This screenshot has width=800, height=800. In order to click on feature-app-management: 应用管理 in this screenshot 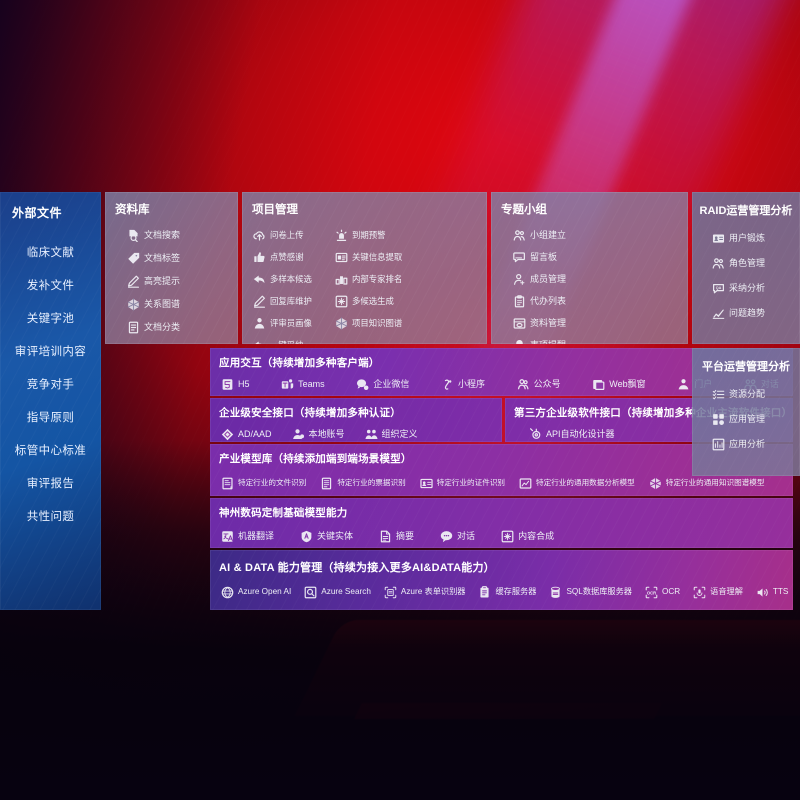, I will do `click(752, 419)`.